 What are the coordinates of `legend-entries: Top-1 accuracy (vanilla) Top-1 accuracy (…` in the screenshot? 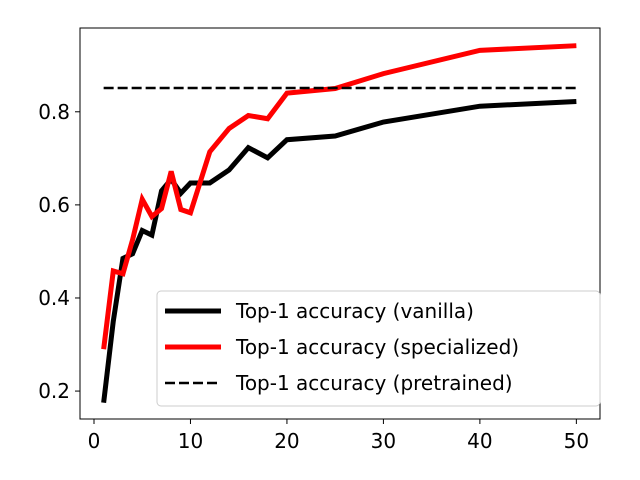 It's located at (342, 347).